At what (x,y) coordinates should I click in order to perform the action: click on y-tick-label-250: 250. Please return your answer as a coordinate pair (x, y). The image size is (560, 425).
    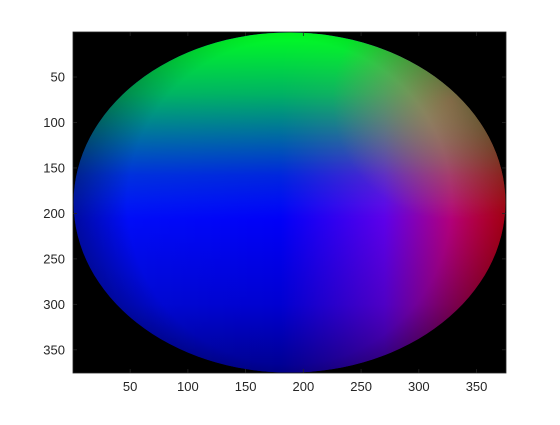
    Looking at the image, I should click on (54, 258).